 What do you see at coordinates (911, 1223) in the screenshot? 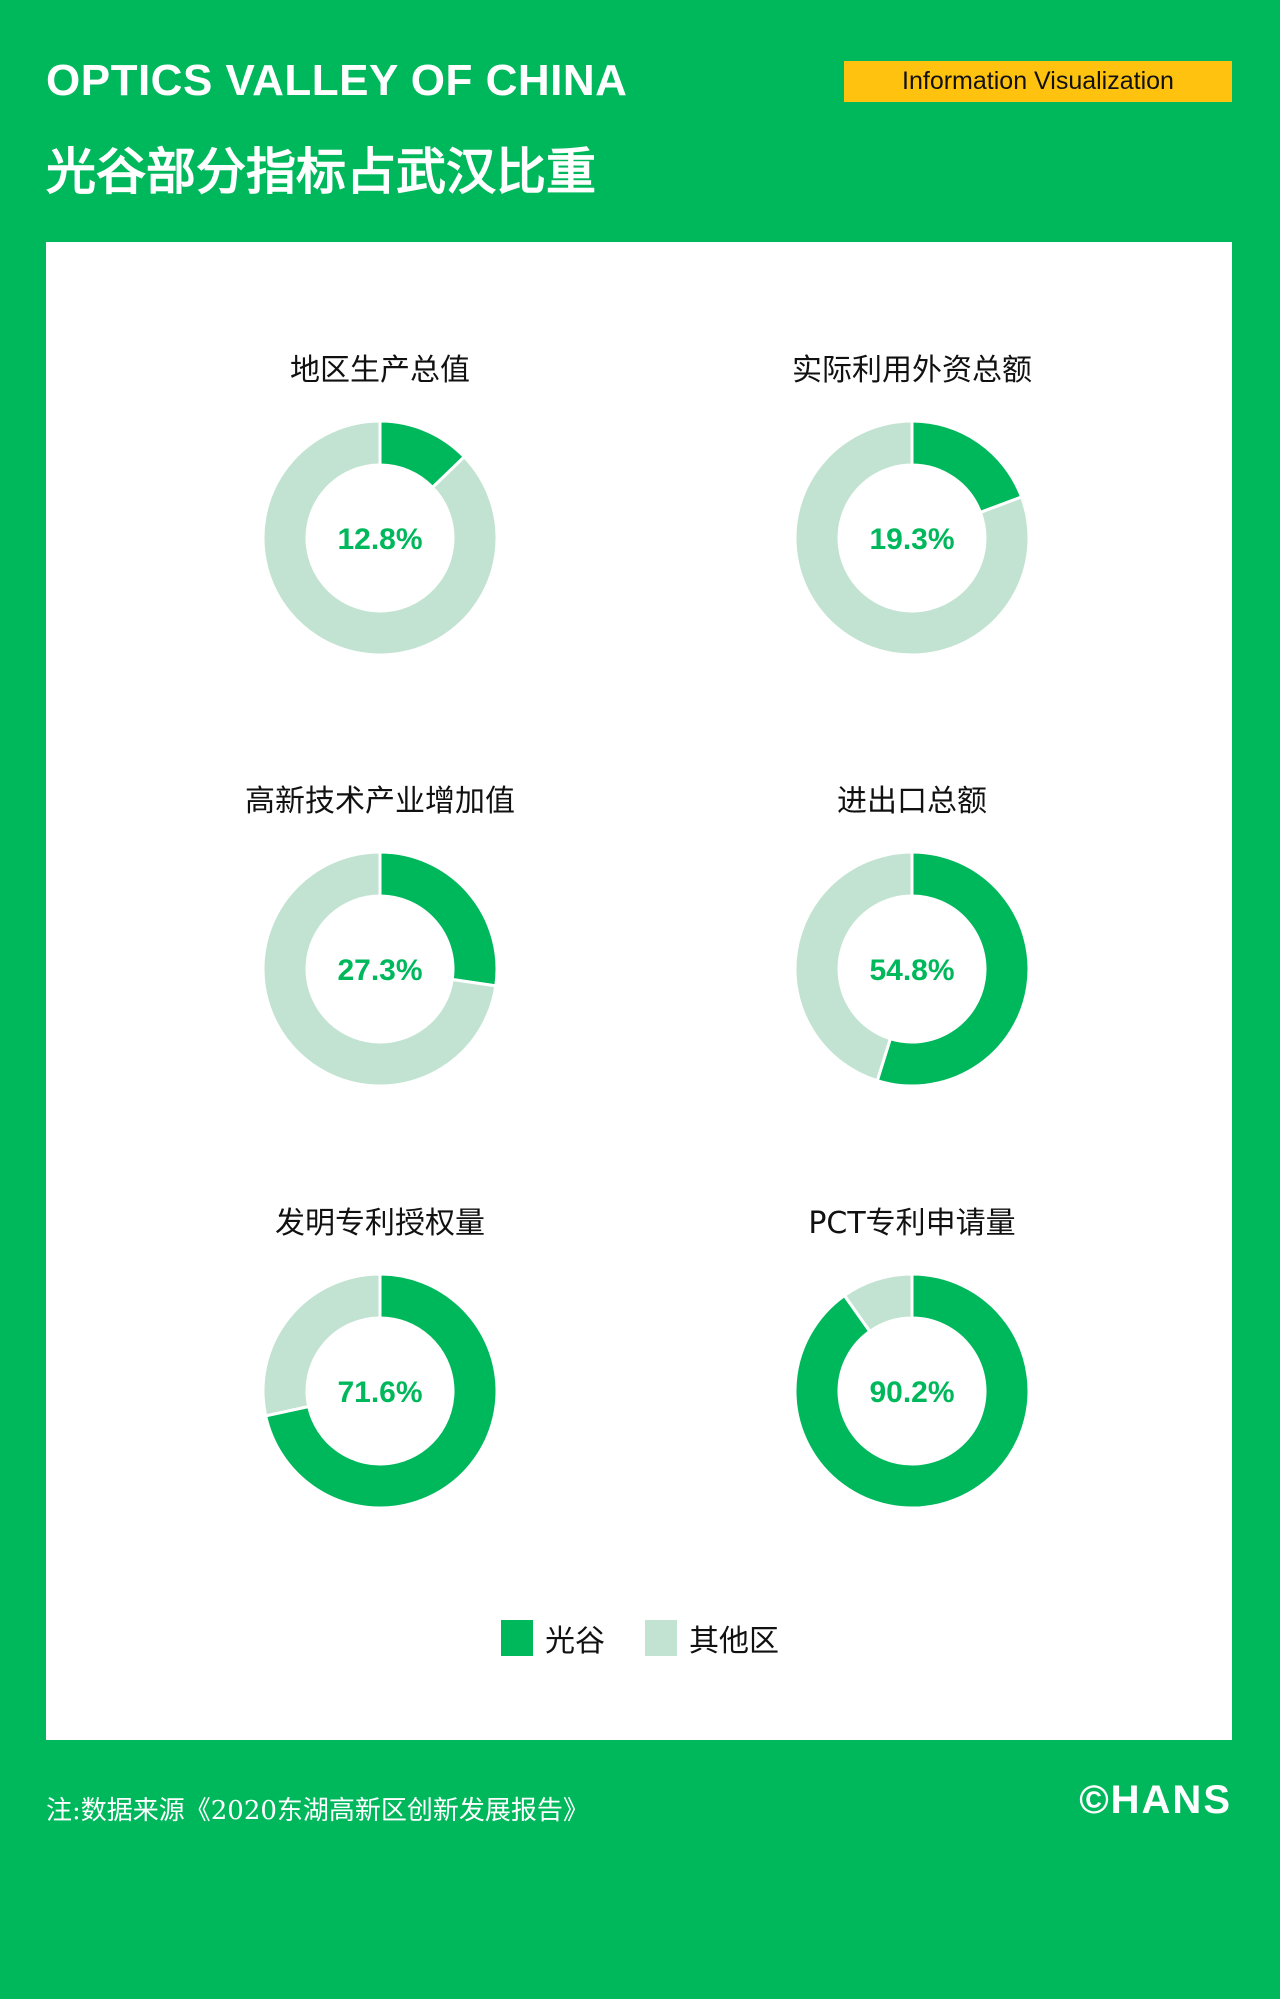
I see `chart-title: PCT专利申请量` at bounding box center [911, 1223].